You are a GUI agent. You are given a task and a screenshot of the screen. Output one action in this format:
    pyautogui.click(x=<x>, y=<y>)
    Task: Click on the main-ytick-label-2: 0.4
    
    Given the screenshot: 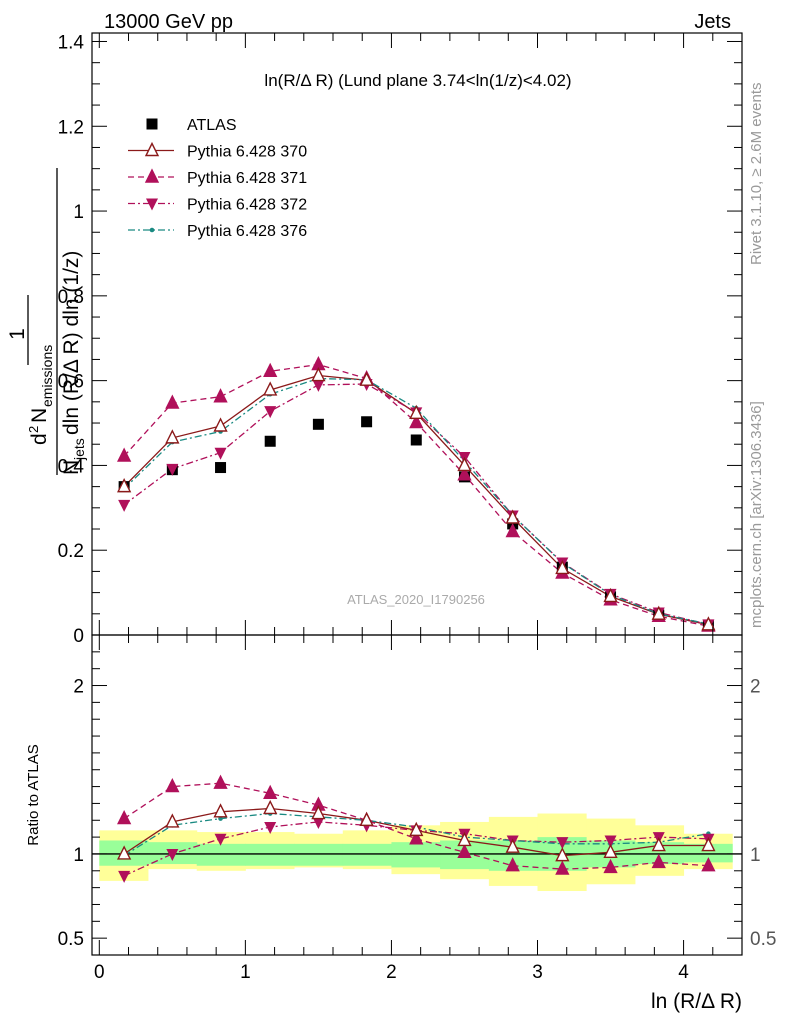 What is the action you would take?
    pyautogui.click(x=71, y=466)
    